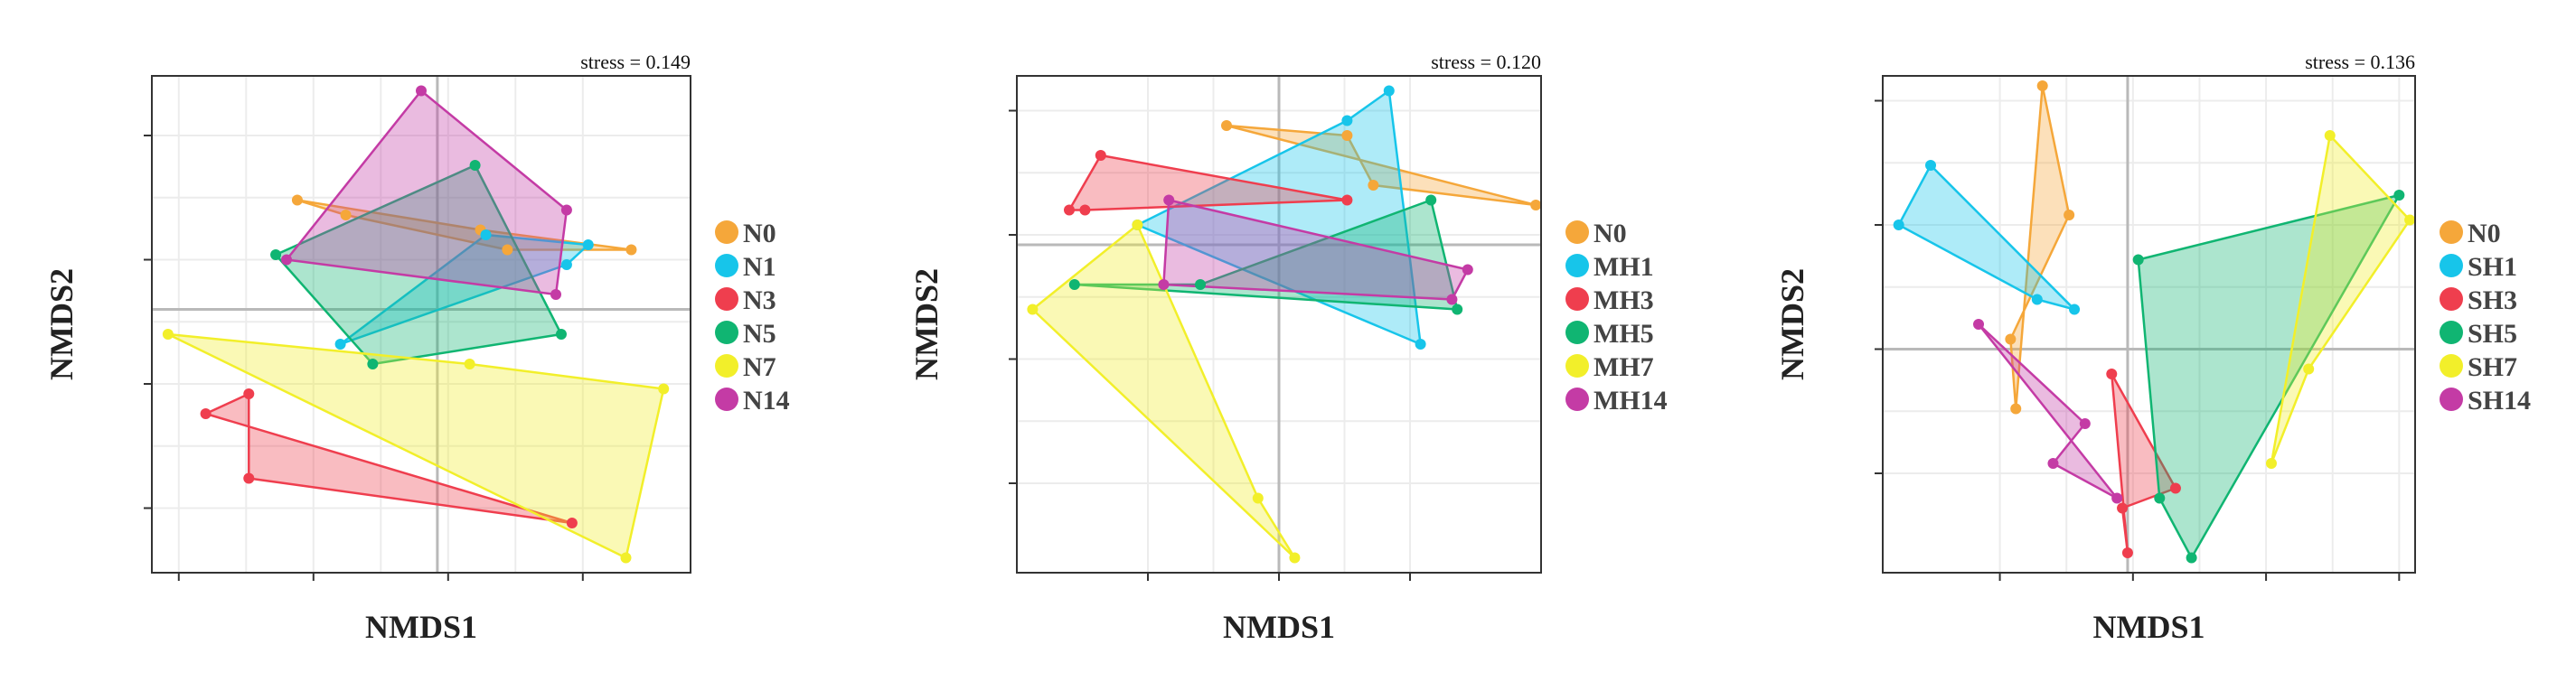 Image resolution: width=2576 pixels, height=682 pixels. I want to click on legend-label: N14, so click(766, 401).